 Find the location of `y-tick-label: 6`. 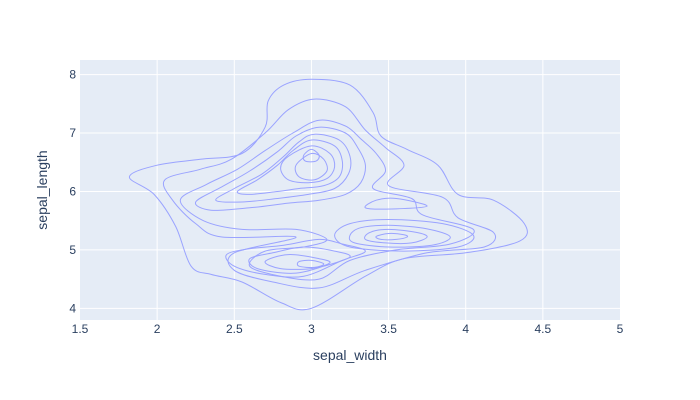

y-tick-label: 6 is located at coordinates (72, 191).